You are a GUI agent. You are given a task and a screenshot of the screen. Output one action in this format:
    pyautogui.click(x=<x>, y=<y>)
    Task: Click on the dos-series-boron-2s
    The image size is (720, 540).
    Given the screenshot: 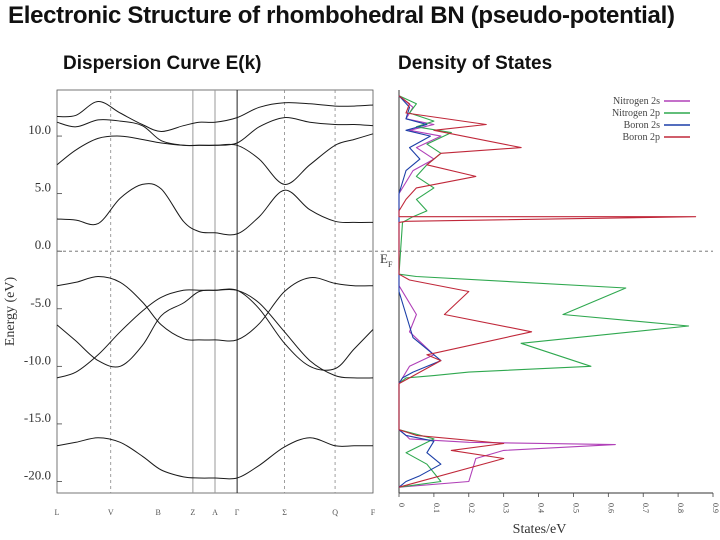 What is the action you would take?
    pyautogui.click(x=420, y=291)
    